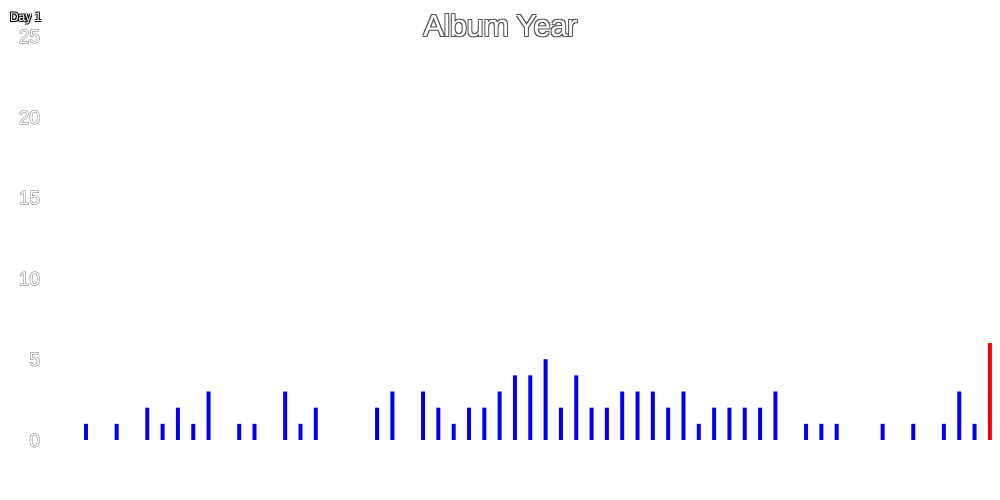  What do you see at coordinates (29, 240) in the screenshot?
I see `y-axis: 0 5 10 15 20 25` at bounding box center [29, 240].